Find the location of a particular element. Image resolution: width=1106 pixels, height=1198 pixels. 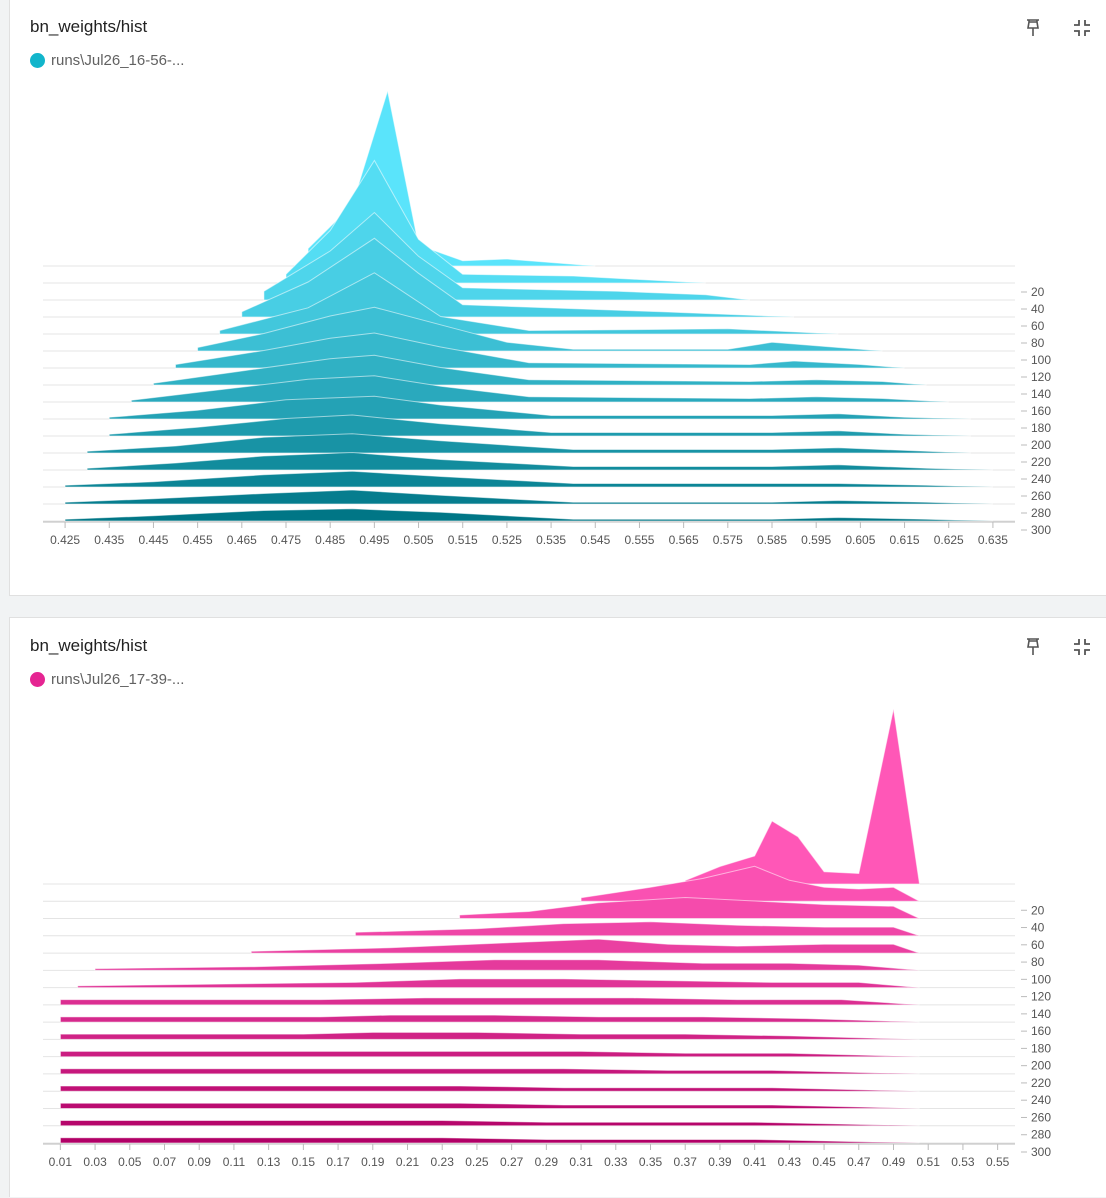

x-tick-label: 0.31 is located at coordinates (581, 1162).